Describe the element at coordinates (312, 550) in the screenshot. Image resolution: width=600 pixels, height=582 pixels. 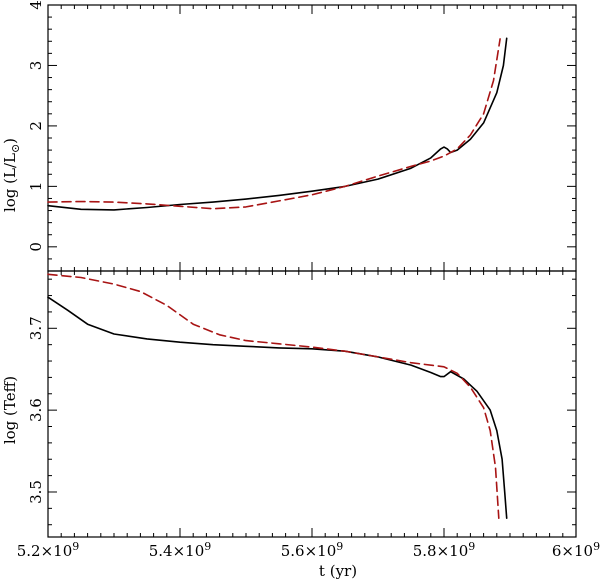
I see `x-tick-label: 5.6×109` at that location.